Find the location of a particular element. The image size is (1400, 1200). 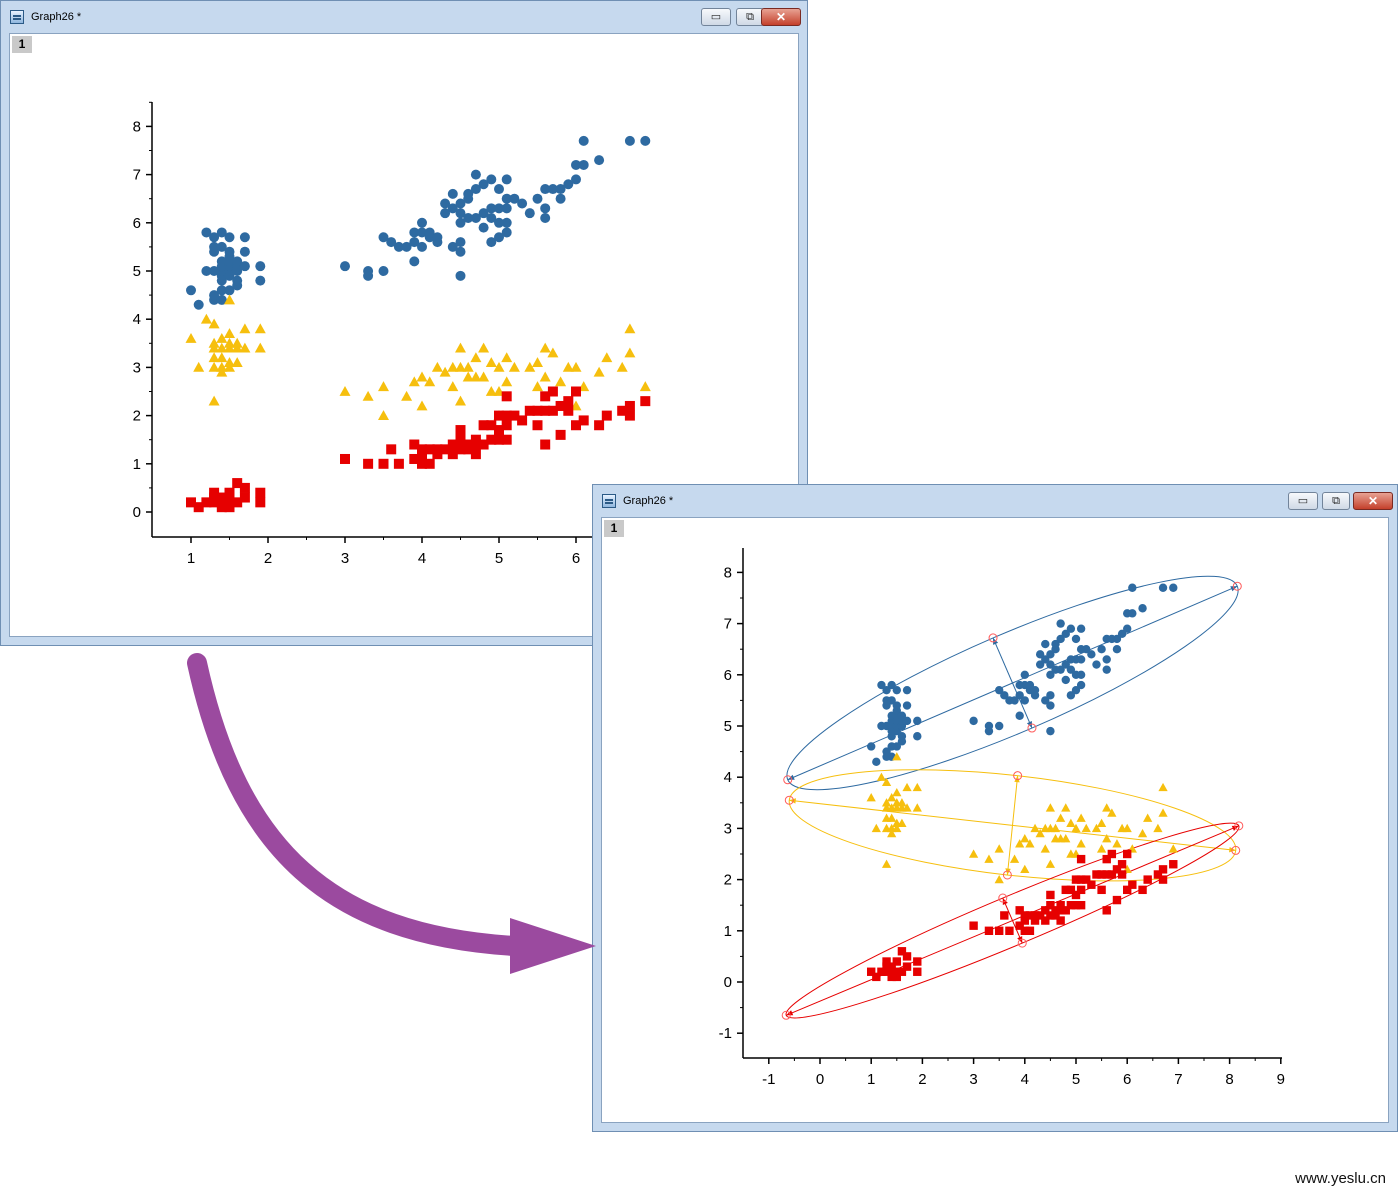

yellow-axis-endpoint is located at coordinates (1007, 875).